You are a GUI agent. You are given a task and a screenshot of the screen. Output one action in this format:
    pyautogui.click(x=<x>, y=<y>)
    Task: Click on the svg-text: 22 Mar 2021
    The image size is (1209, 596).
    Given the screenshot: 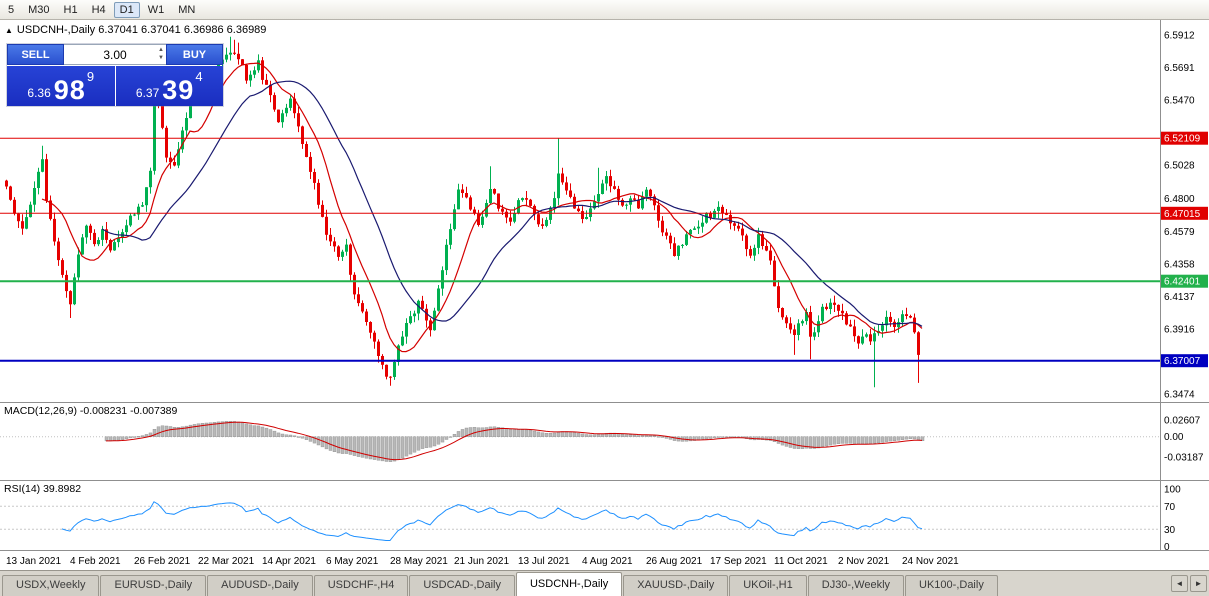 What is the action you would take?
    pyautogui.click(x=226, y=561)
    